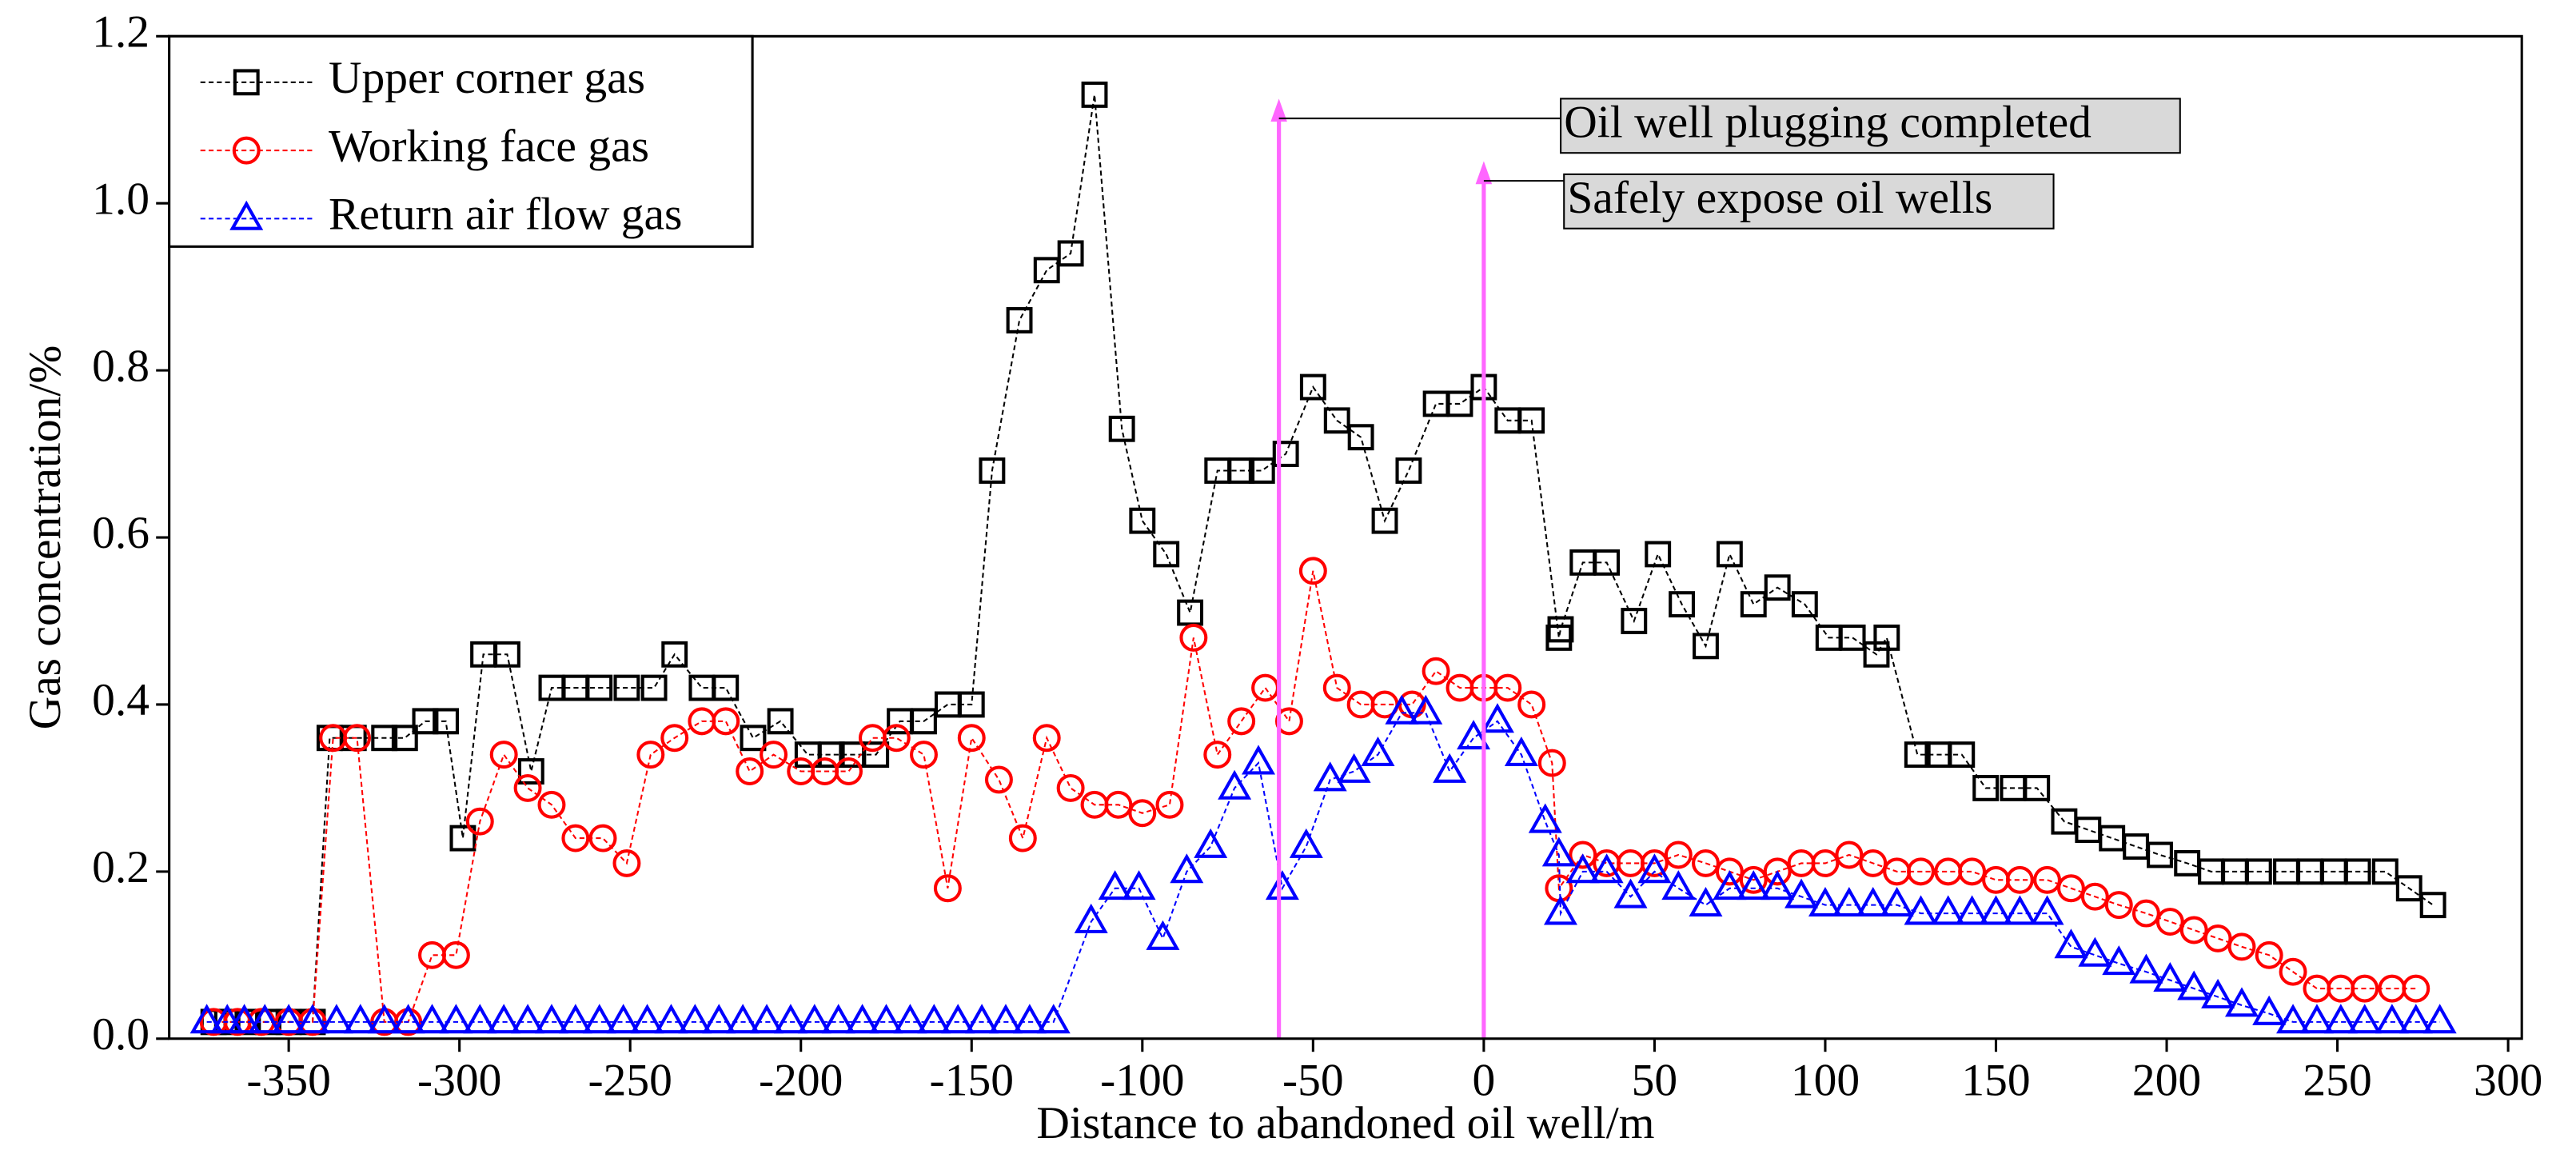  Describe the element at coordinates (489, 146) in the screenshot. I see `legend-label: Working face gas` at that location.